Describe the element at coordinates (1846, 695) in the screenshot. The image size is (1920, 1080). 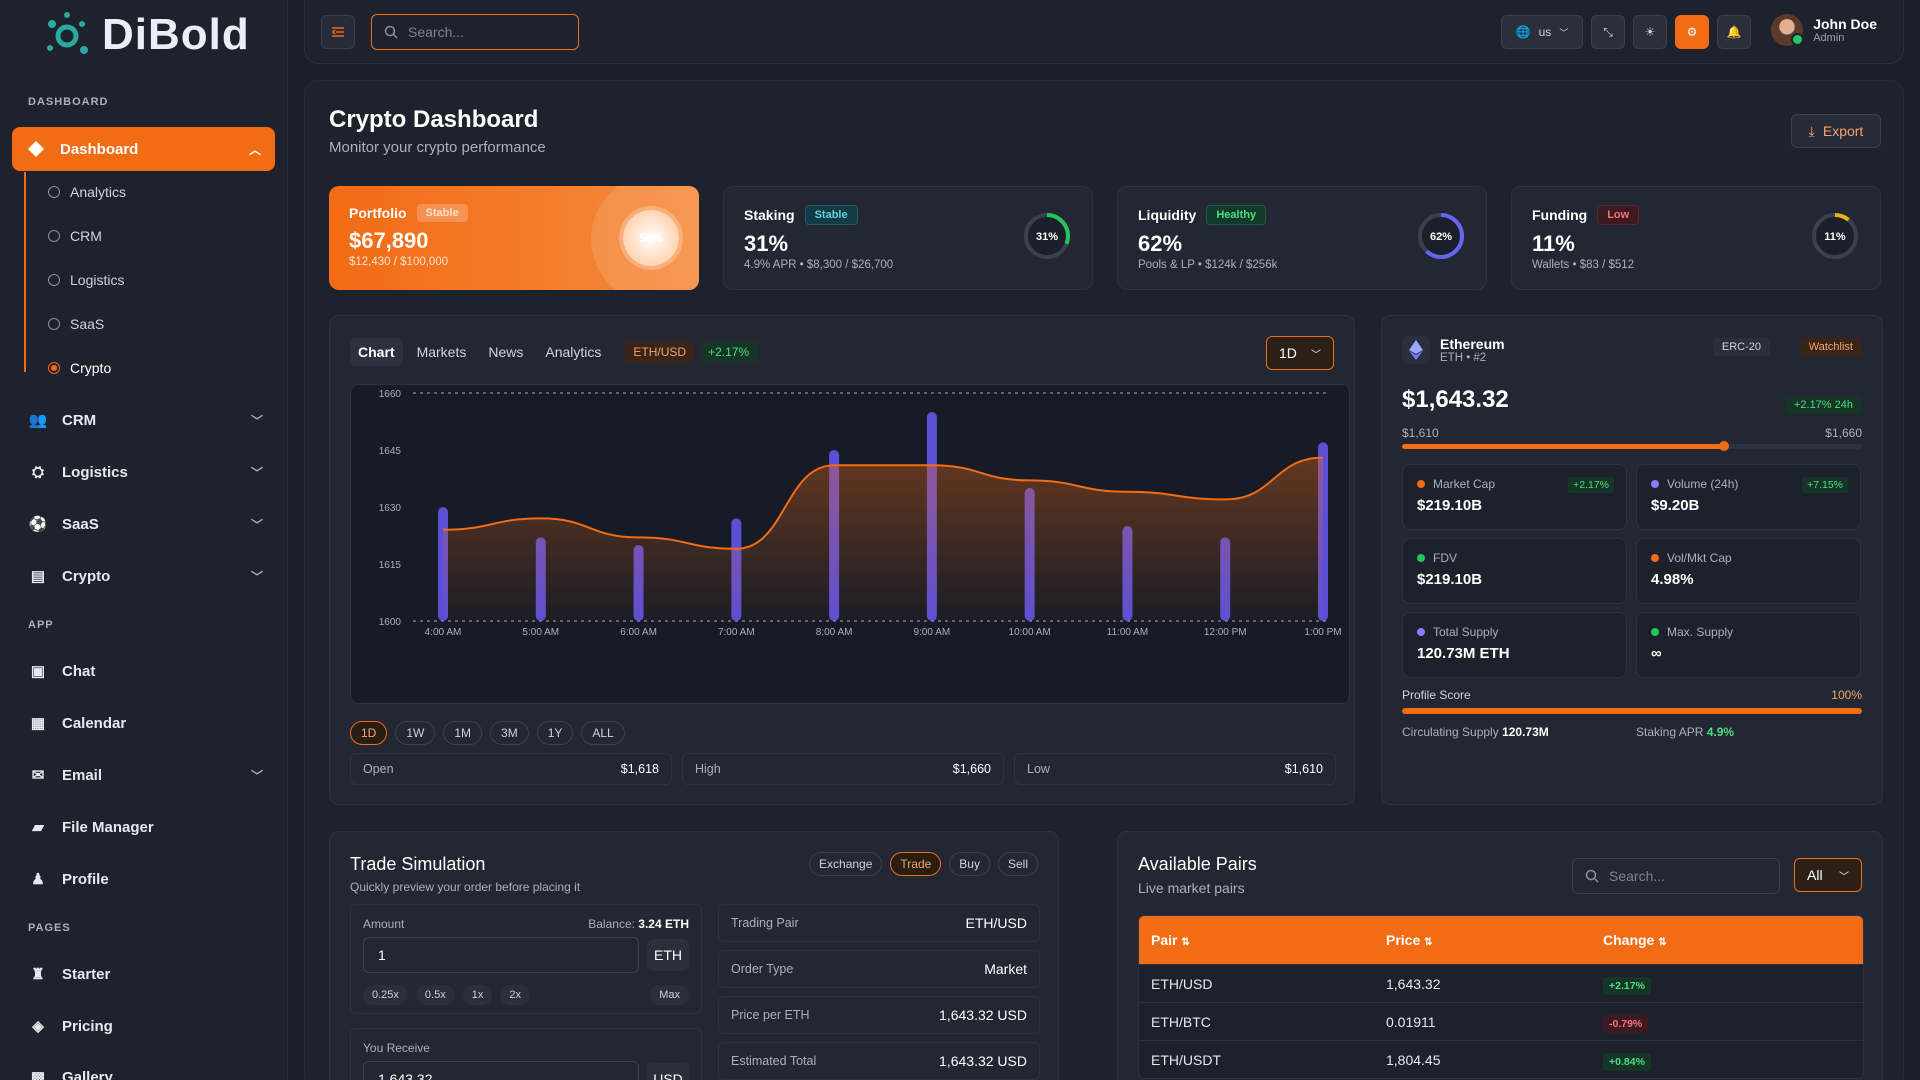
I see `profile-score-value: 100%` at that location.